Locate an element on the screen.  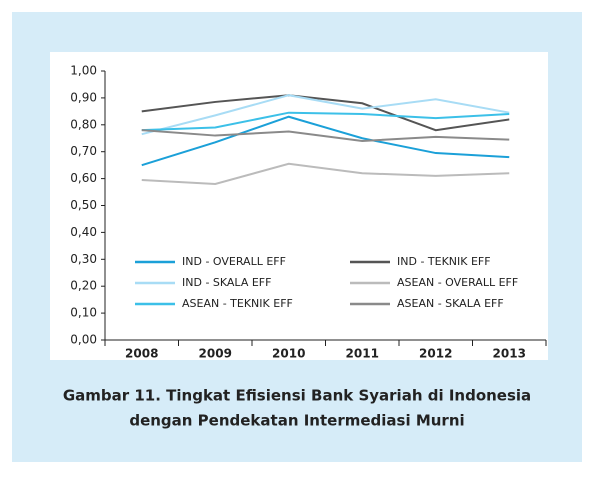
y-tick-label: 0,80 is located at coordinates (83, 124).